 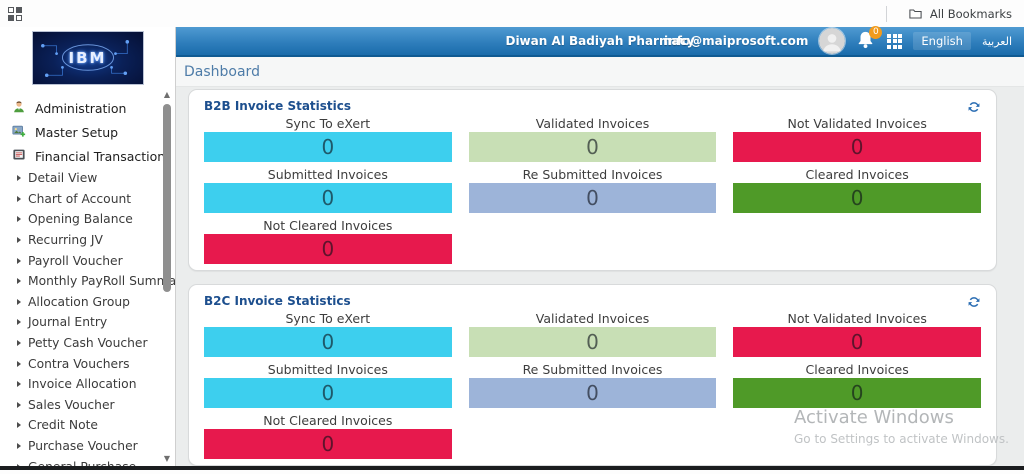 I want to click on card-title: B2C Invoice Statistics, so click(x=277, y=300).